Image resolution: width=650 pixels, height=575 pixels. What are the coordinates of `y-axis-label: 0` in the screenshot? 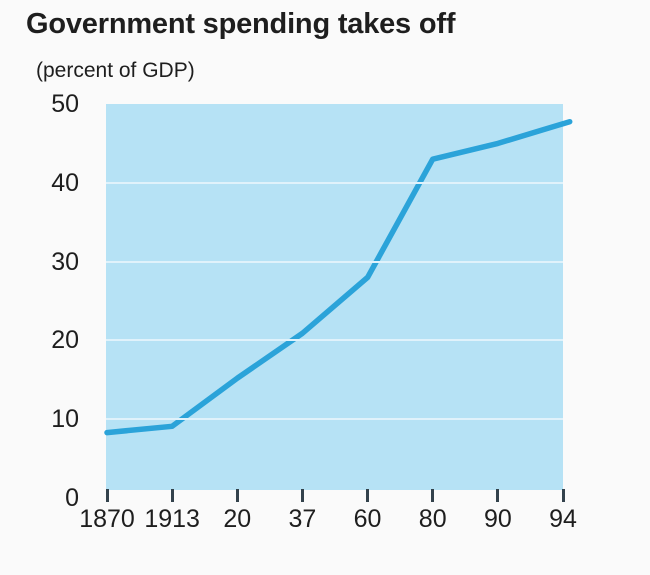 It's located at (72, 498).